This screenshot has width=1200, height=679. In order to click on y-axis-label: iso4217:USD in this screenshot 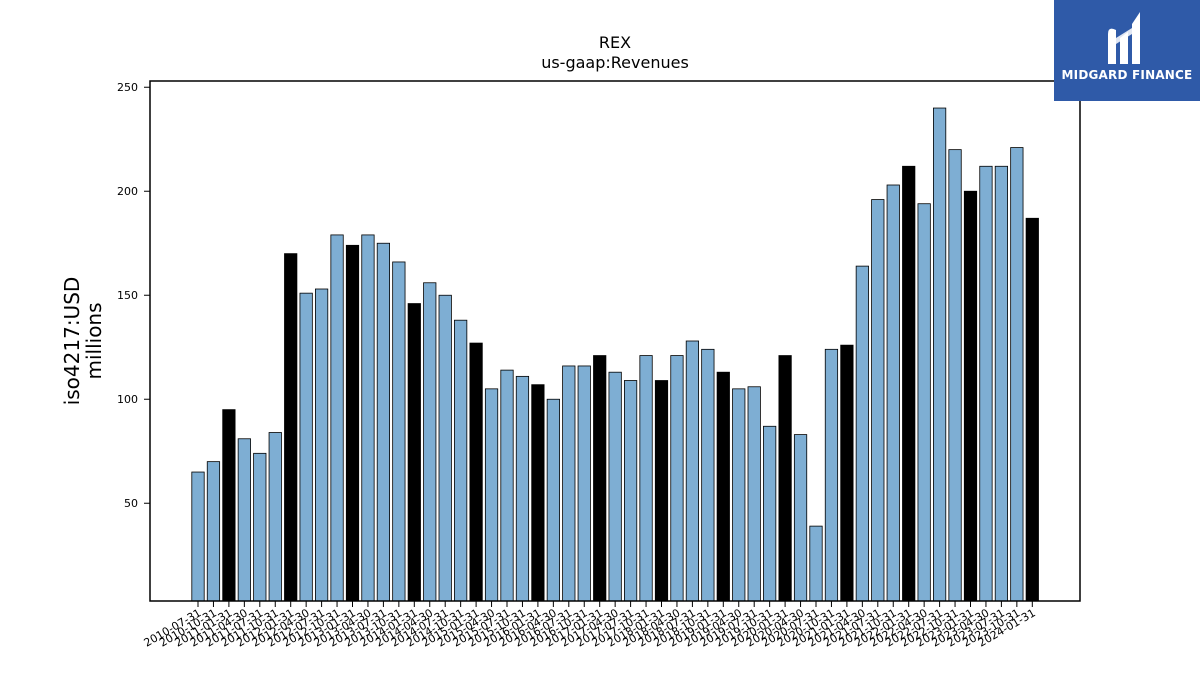, I will do `click(72, 341)`.